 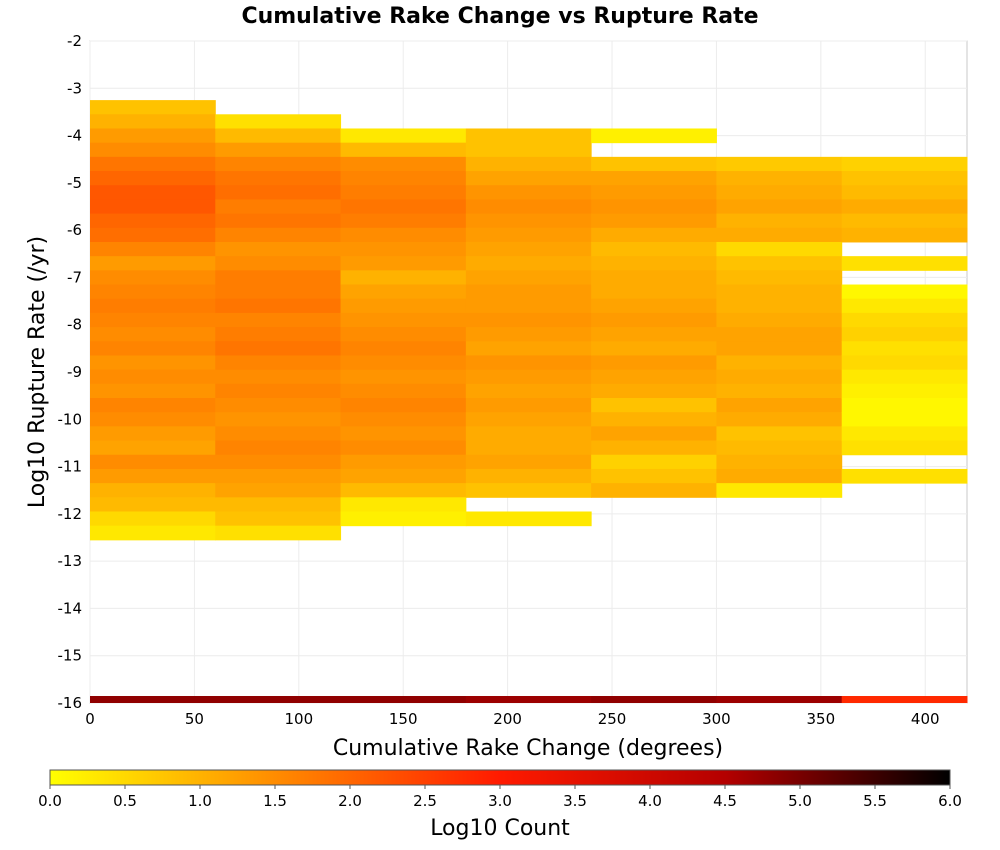 I want to click on x-tick-label: 100, so click(x=298, y=719).